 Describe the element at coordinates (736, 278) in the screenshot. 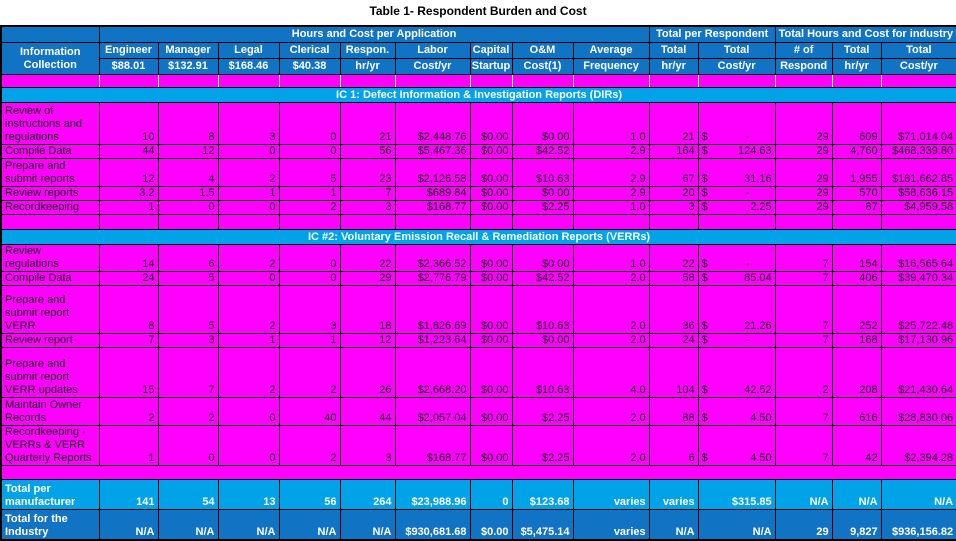

I see `cell-total-cost-per-respondent: $85.04` at that location.